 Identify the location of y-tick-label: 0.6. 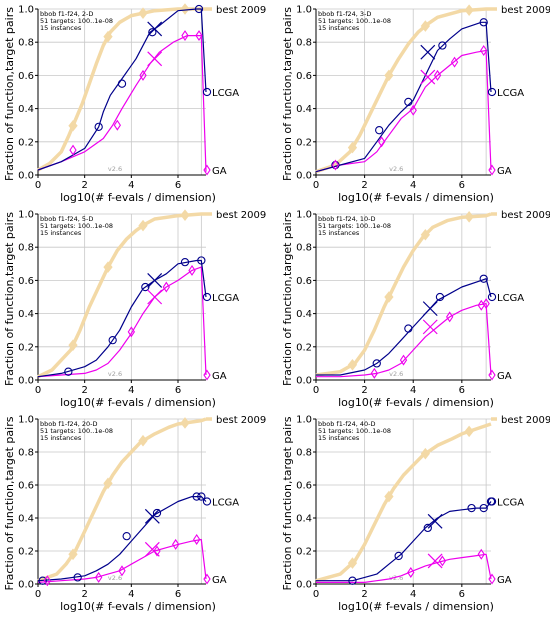
(26, 281).